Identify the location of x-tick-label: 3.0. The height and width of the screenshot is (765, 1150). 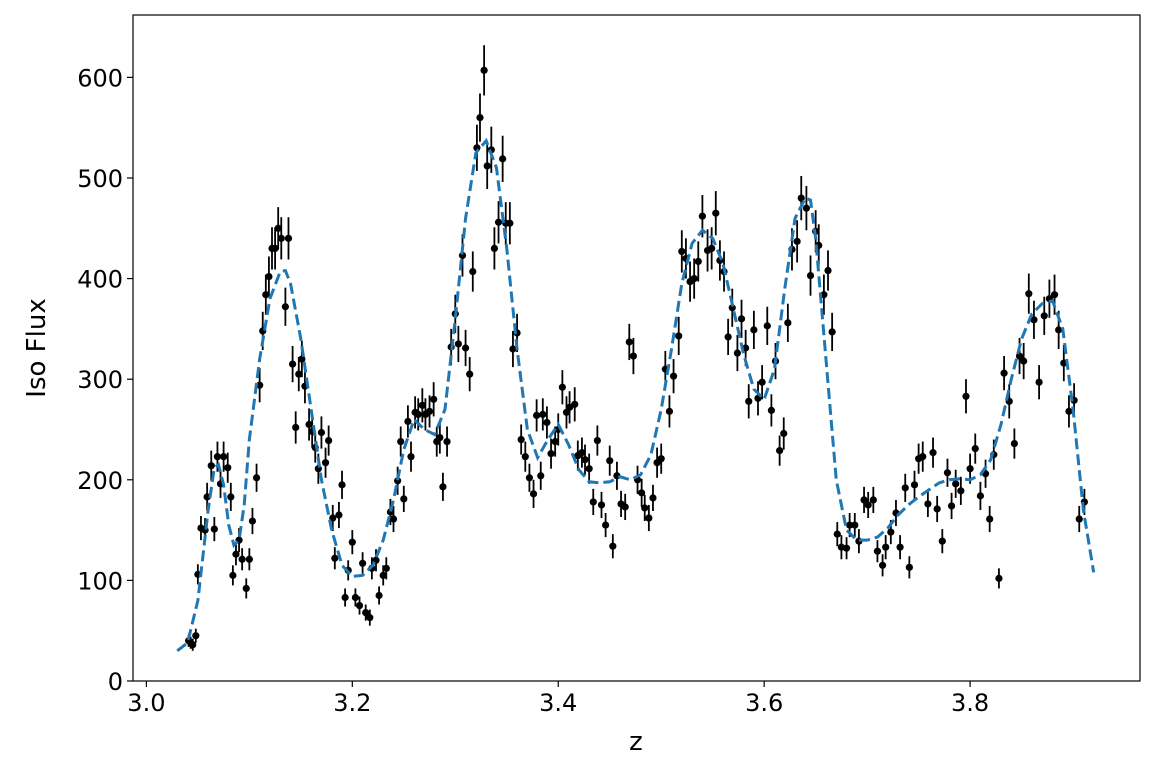
(146, 703).